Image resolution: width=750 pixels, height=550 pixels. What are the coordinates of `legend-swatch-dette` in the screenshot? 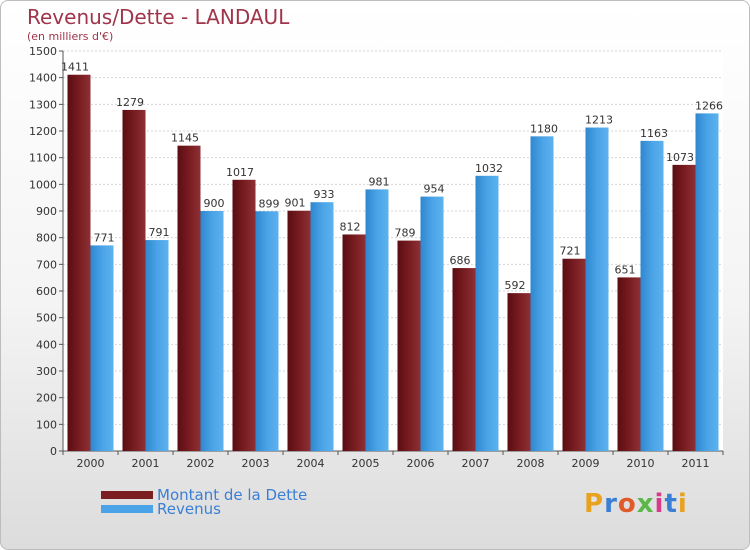 It's located at (127, 495).